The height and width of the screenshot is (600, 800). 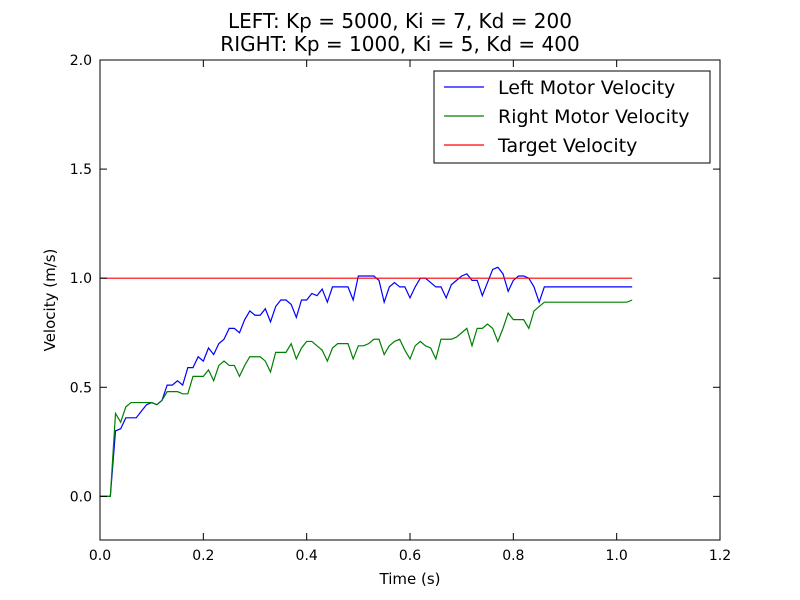 What do you see at coordinates (100, 556) in the screenshot?
I see `x-tick-label: 0.0` at bounding box center [100, 556].